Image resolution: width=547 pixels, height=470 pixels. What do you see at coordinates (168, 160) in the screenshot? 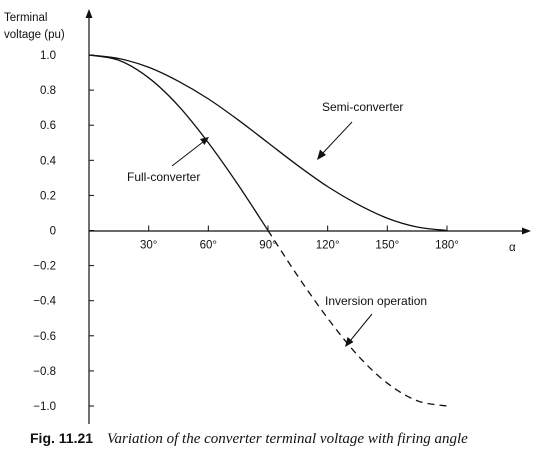
I see `annotation-full-converter: Full-converter` at bounding box center [168, 160].